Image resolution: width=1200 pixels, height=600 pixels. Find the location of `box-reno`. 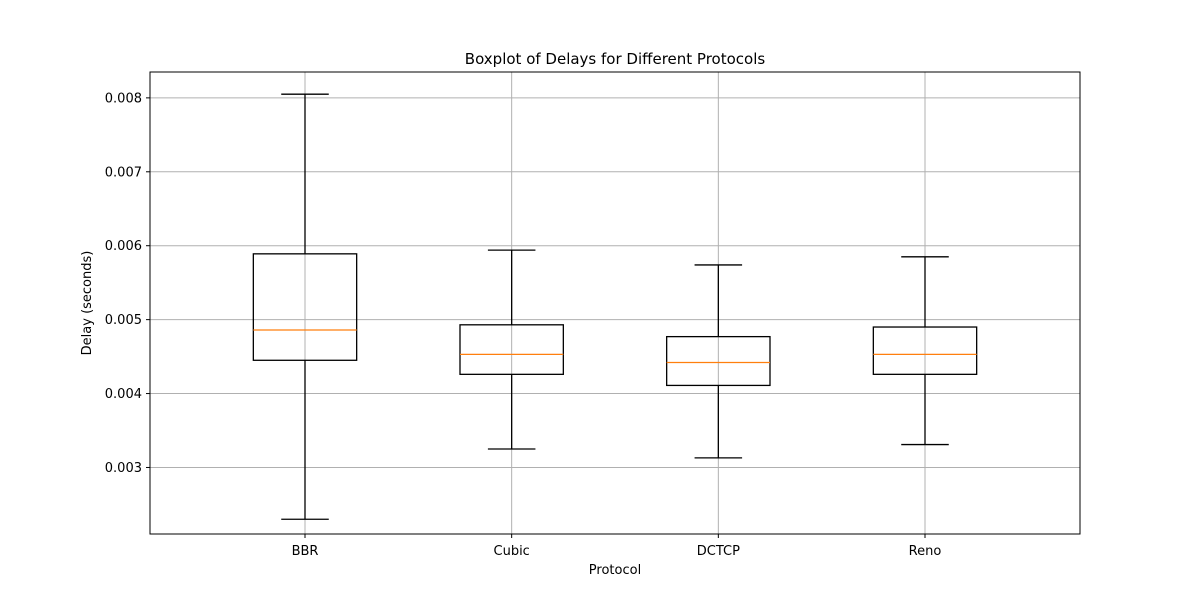

box-reno is located at coordinates (925, 351).